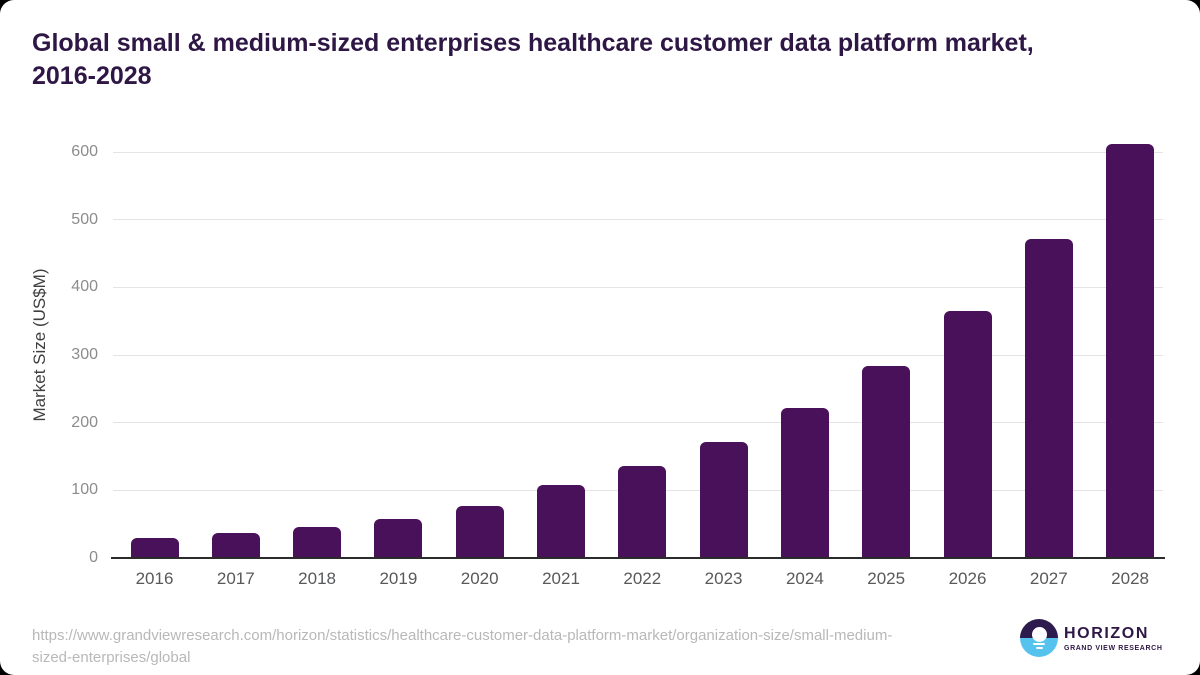  Describe the element at coordinates (1048, 398) in the screenshot. I see `bar-2027` at that location.